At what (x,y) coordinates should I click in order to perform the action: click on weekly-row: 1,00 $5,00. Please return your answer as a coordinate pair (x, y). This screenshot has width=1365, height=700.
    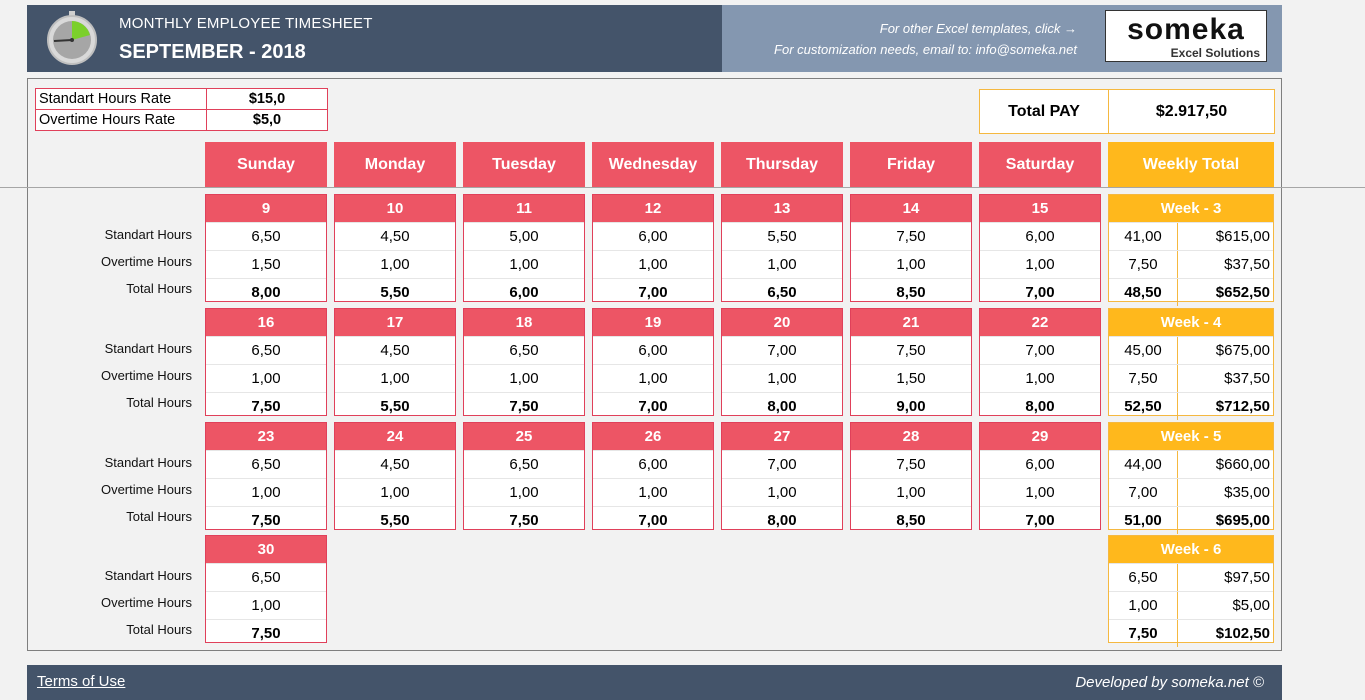
    Looking at the image, I should click on (1191, 605).